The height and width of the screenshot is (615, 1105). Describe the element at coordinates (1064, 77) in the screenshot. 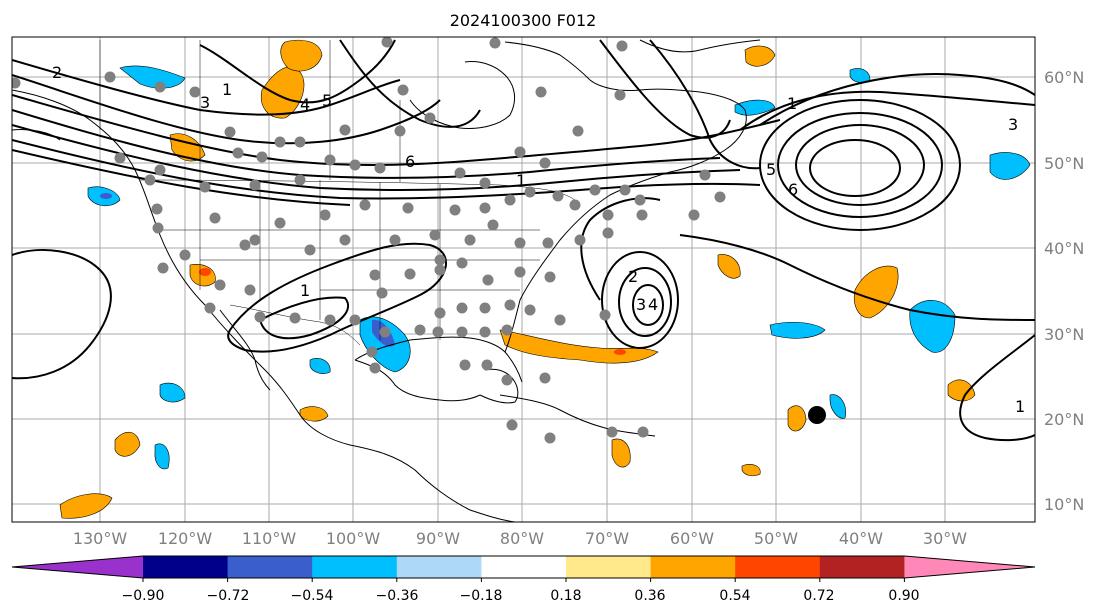

I see `lat-label: 60°N` at that location.